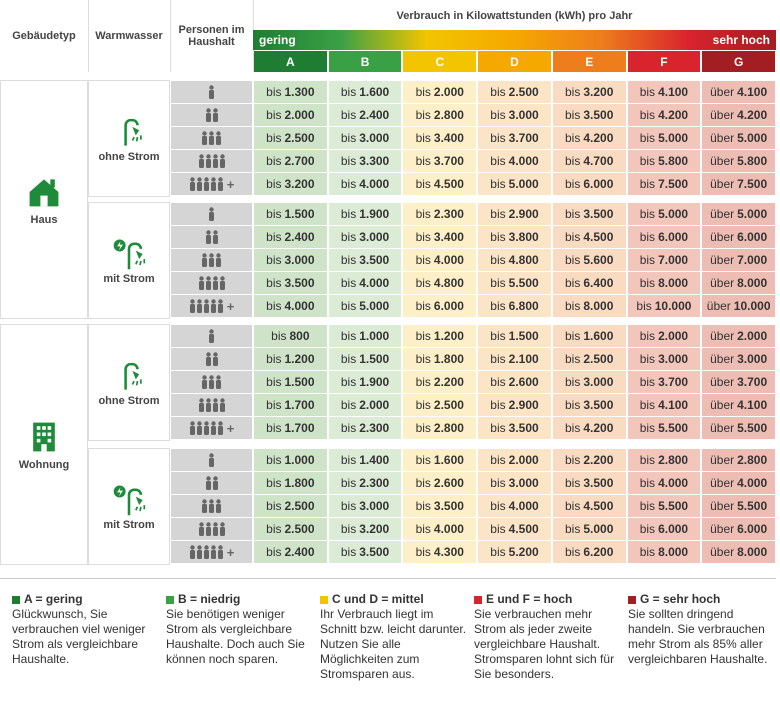 The height and width of the screenshot is (704, 780). What do you see at coordinates (664, 237) in the screenshot?
I see `value-cell: bis 6.000` at bounding box center [664, 237].